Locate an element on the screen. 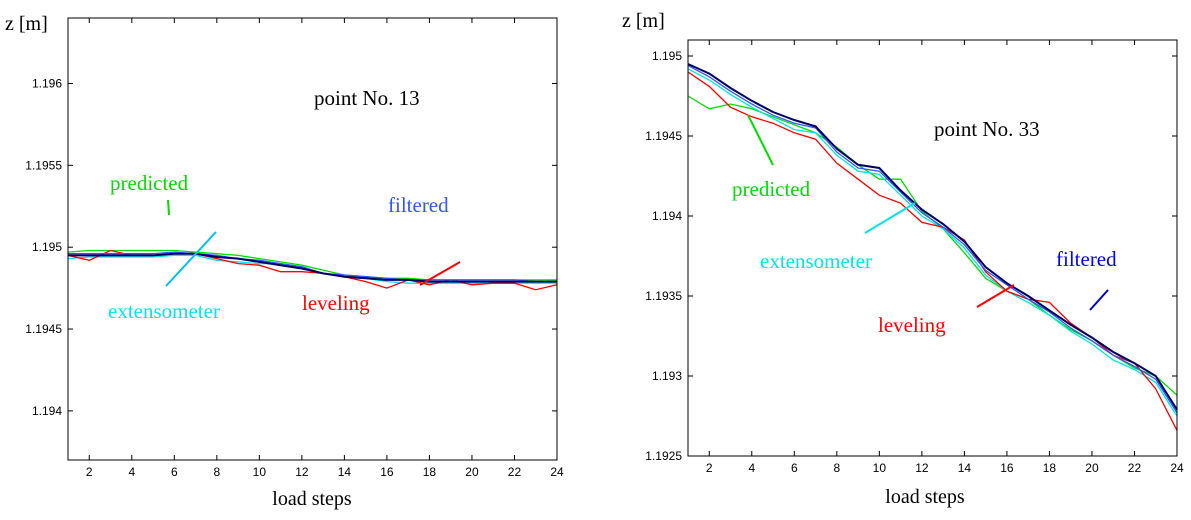  chart-left-pointer-predicted is located at coordinates (168, 207).